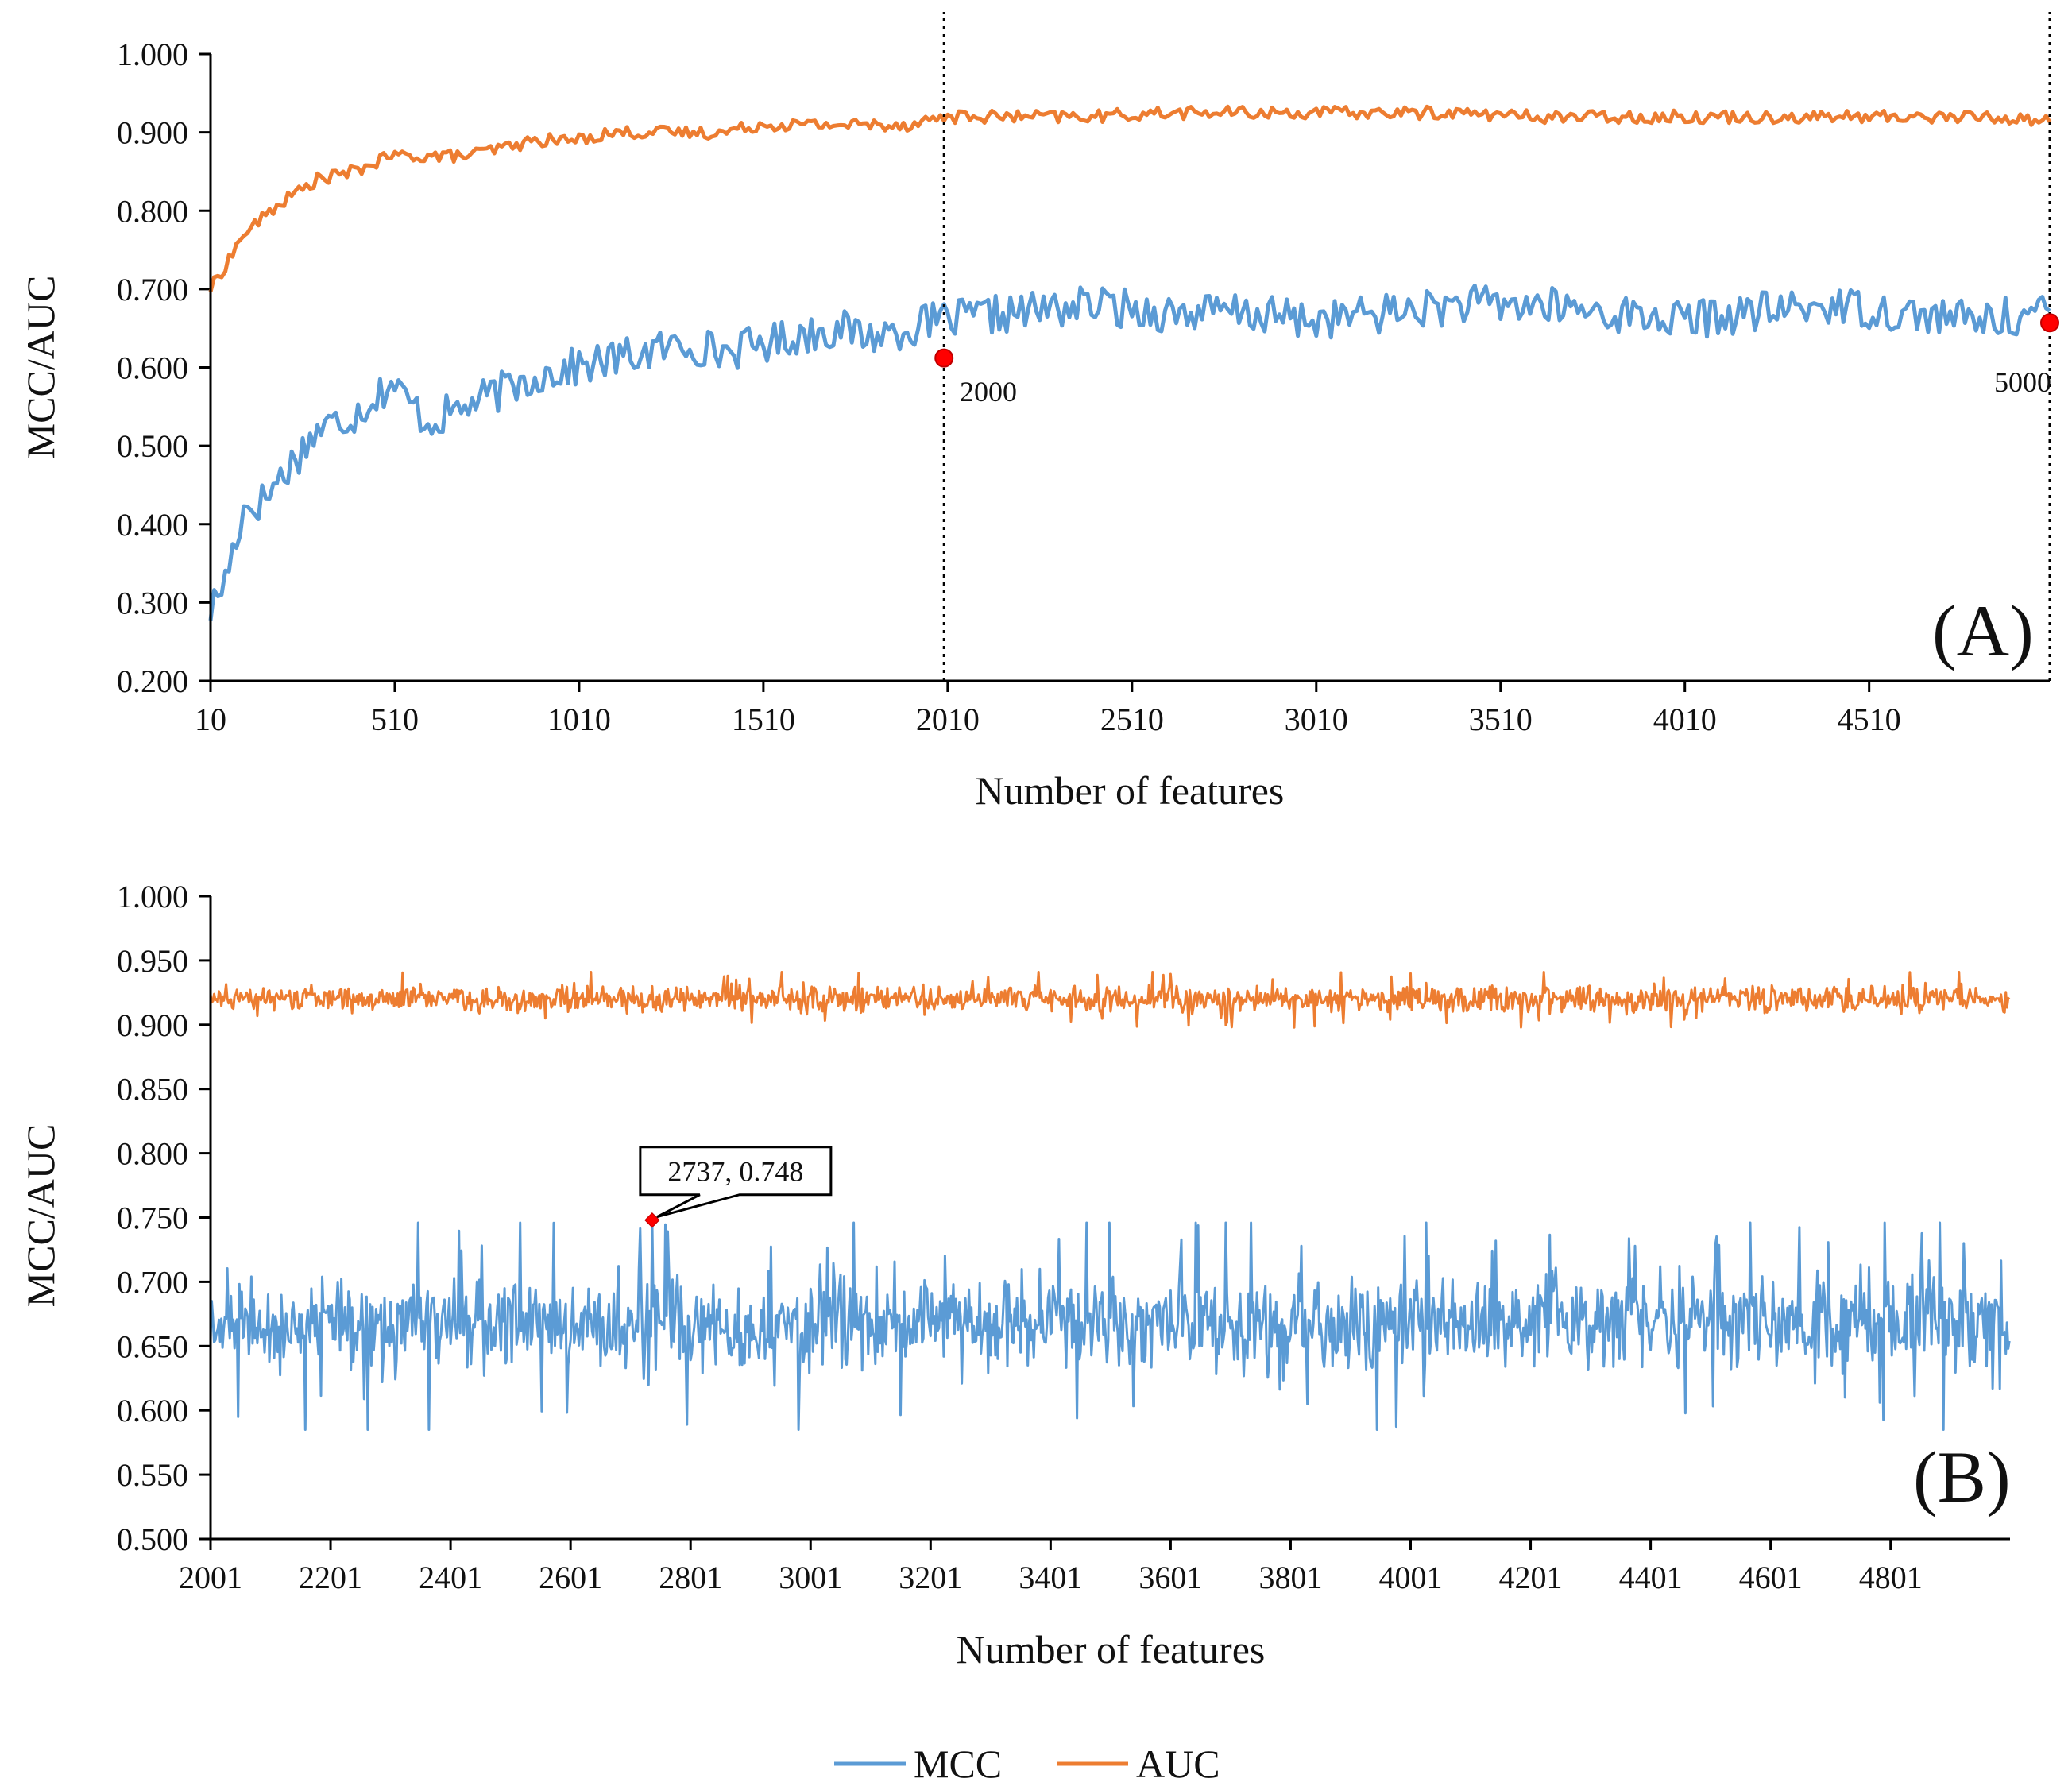 This screenshot has height=1790, width=2072. What do you see at coordinates (930, 1577) in the screenshot?
I see `panel-b-x-tick-label: 3201` at bounding box center [930, 1577].